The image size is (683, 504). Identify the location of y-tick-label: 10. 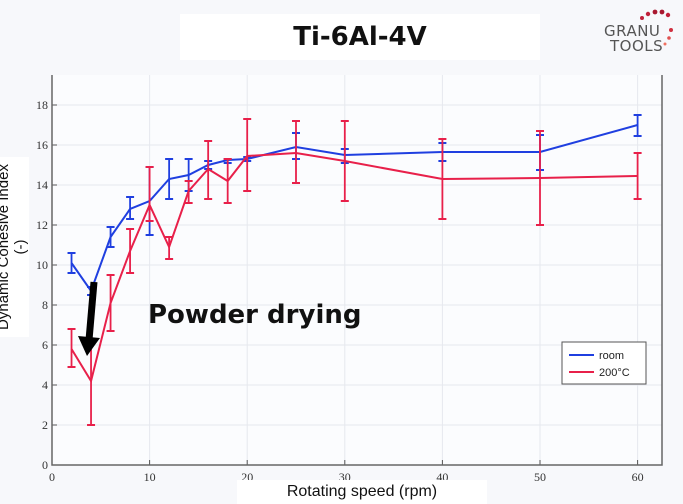
(42, 265).